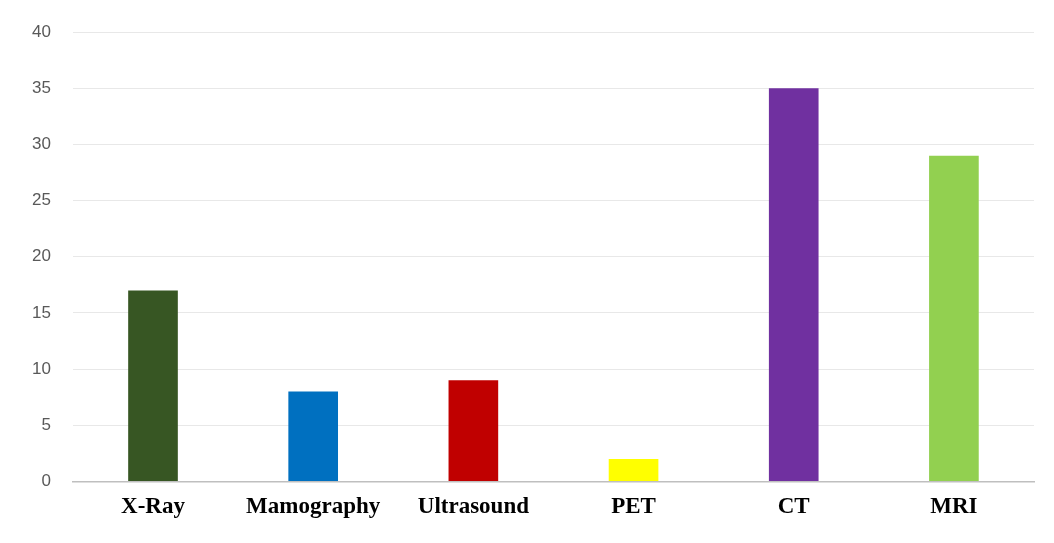 Image resolution: width=1054 pixels, height=543 pixels. What do you see at coordinates (41, 144) in the screenshot?
I see `y-tick-label: 30` at bounding box center [41, 144].